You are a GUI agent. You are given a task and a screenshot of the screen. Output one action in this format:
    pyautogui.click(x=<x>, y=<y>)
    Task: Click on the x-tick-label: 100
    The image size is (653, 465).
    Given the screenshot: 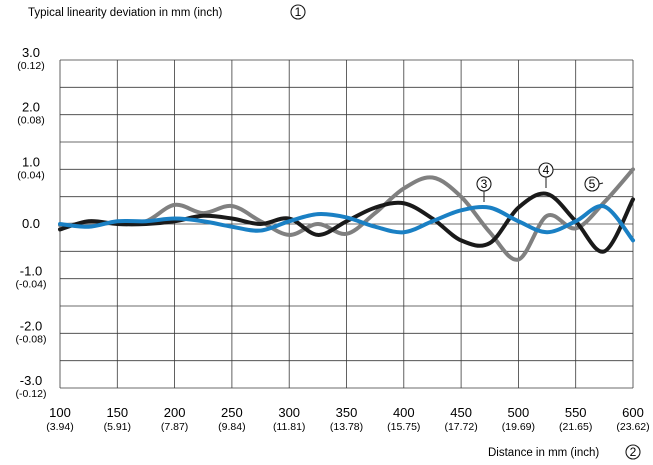 What is the action you would take?
    pyautogui.click(x=60, y=412)
    